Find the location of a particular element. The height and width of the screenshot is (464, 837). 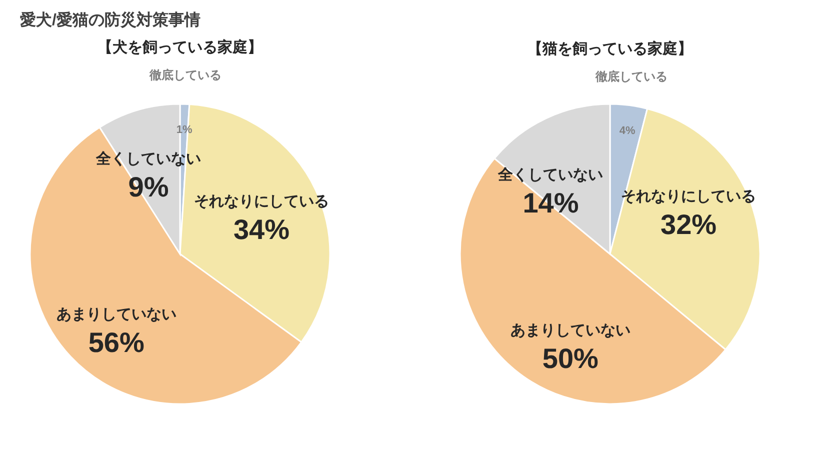

data-label: 34% is located at coordinates (261, 230).